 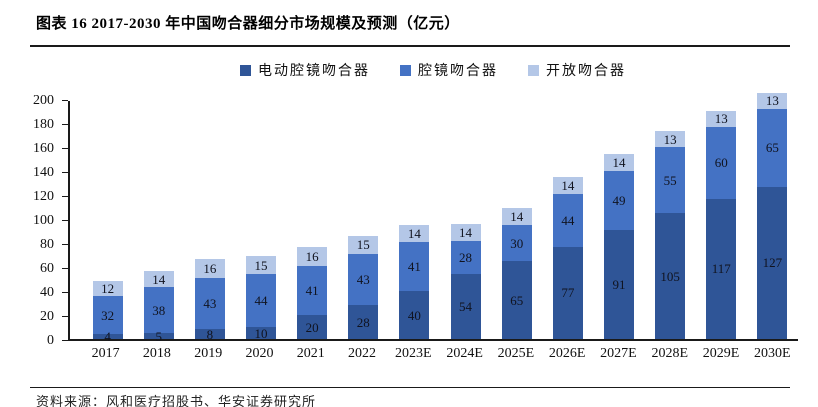 I want to click on bar-segment: 55, so click(x=670, y=180).